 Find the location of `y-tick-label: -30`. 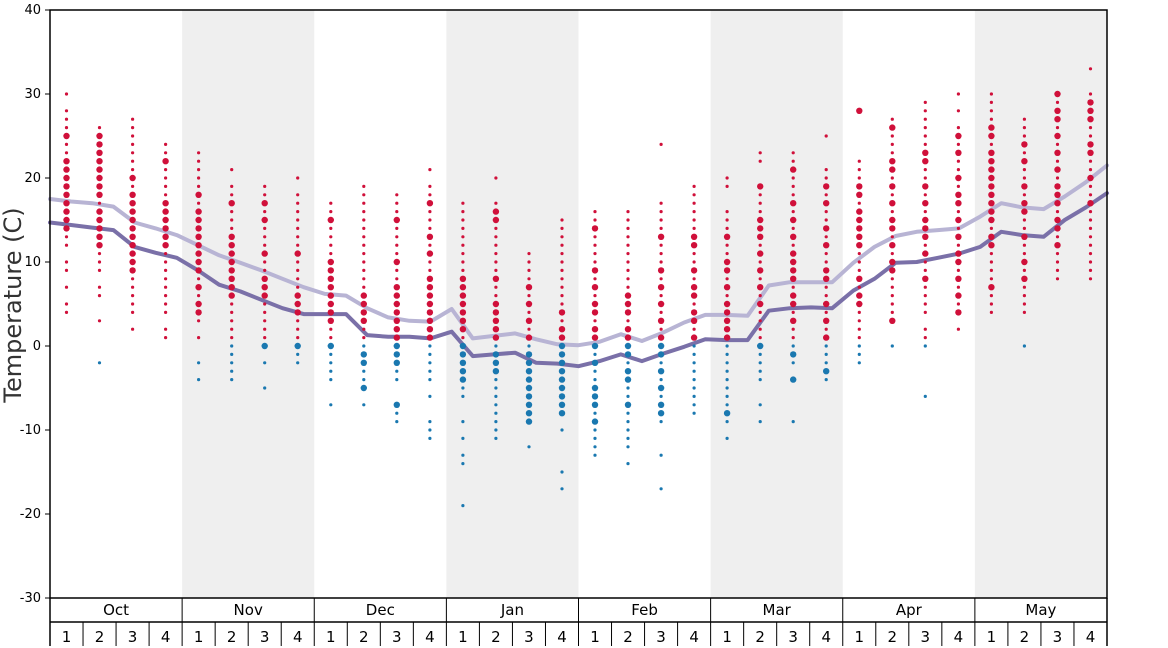

y-tick-label: -30 is located at coordinates (30, 598).